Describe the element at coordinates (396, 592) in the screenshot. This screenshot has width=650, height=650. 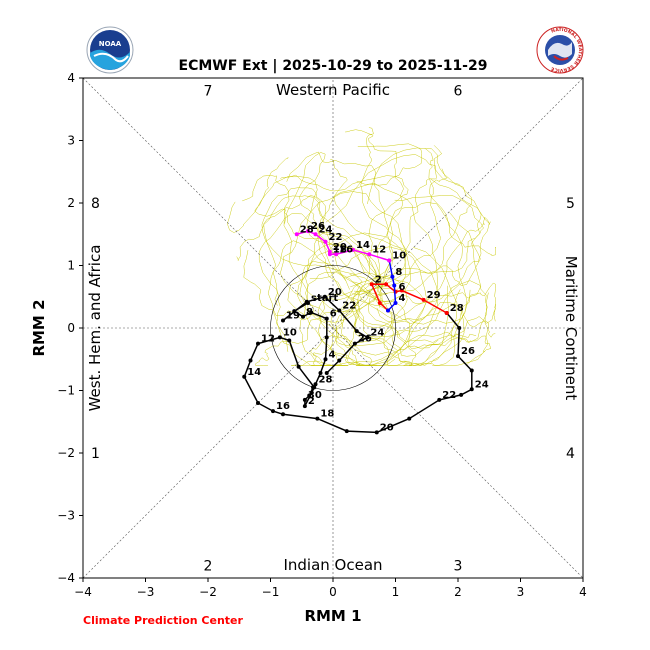
I see `x-tick-label: 1` at that location.